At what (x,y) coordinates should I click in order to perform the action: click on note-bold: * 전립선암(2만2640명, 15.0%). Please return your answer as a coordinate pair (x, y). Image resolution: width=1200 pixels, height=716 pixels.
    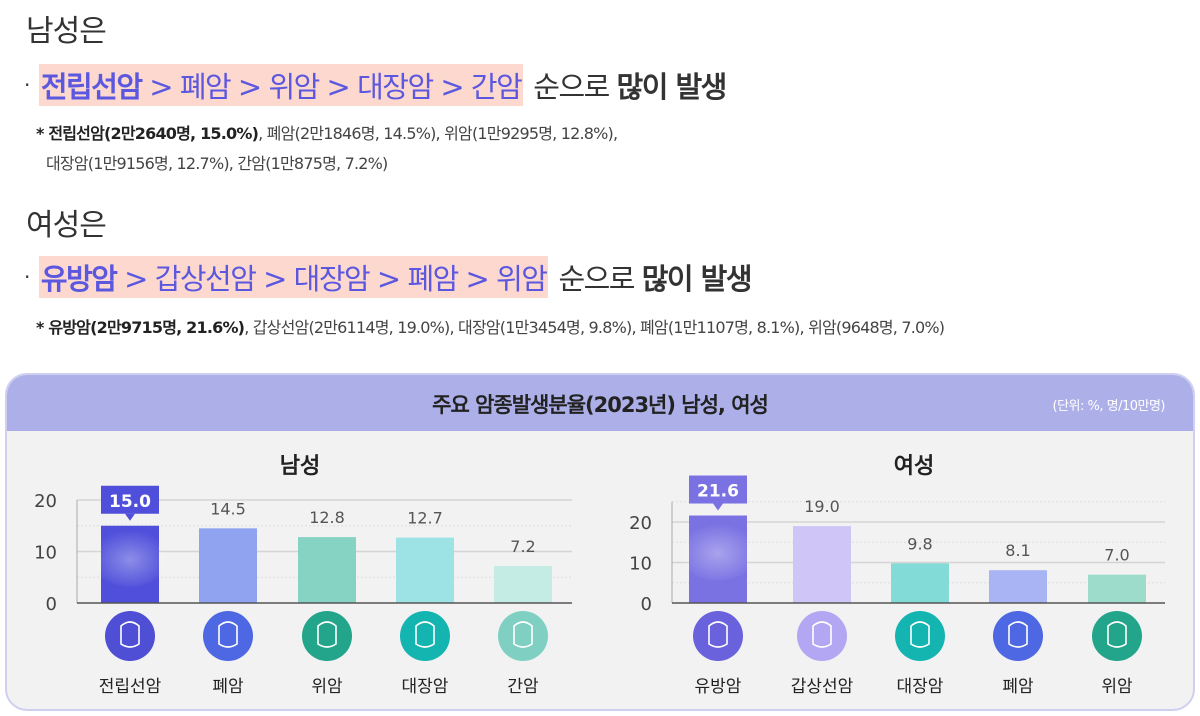
    Looking at the image, I should click on (147, 133).